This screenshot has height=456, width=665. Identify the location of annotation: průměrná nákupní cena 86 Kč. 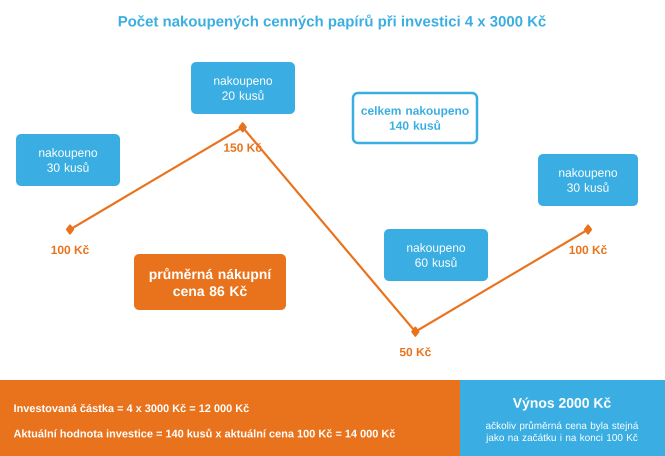
(211, 282).